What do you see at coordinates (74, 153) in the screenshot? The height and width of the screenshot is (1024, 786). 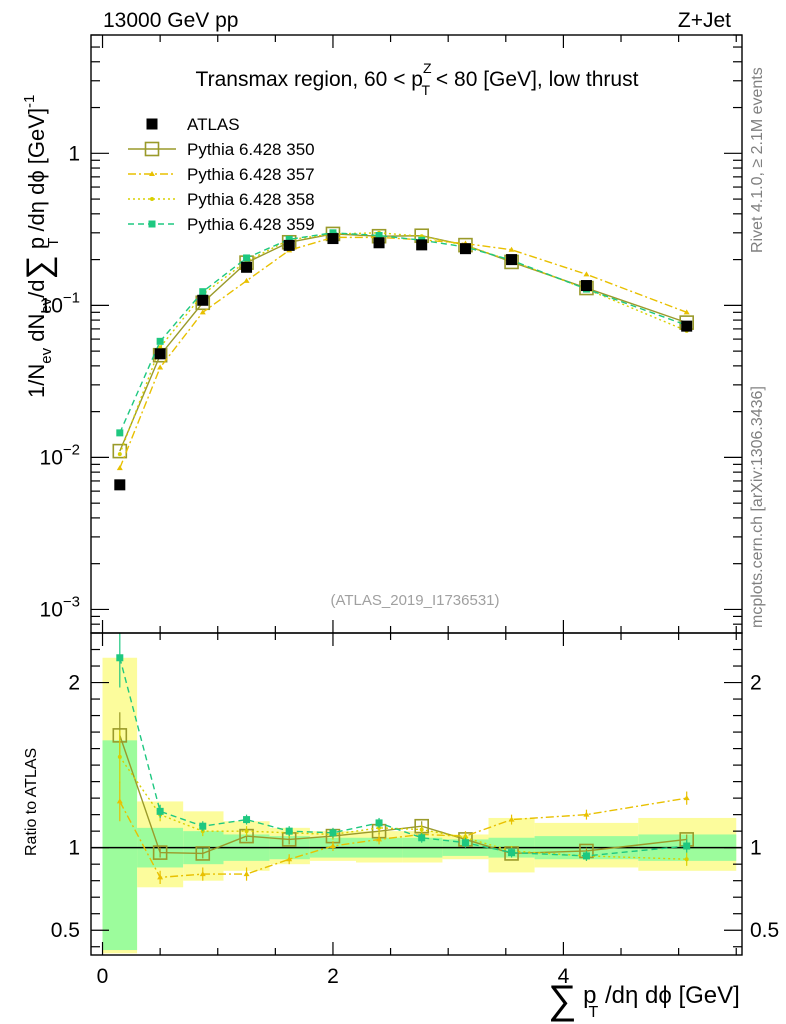 I see `y-tick-label: 1` at bounding box center [74, 153].